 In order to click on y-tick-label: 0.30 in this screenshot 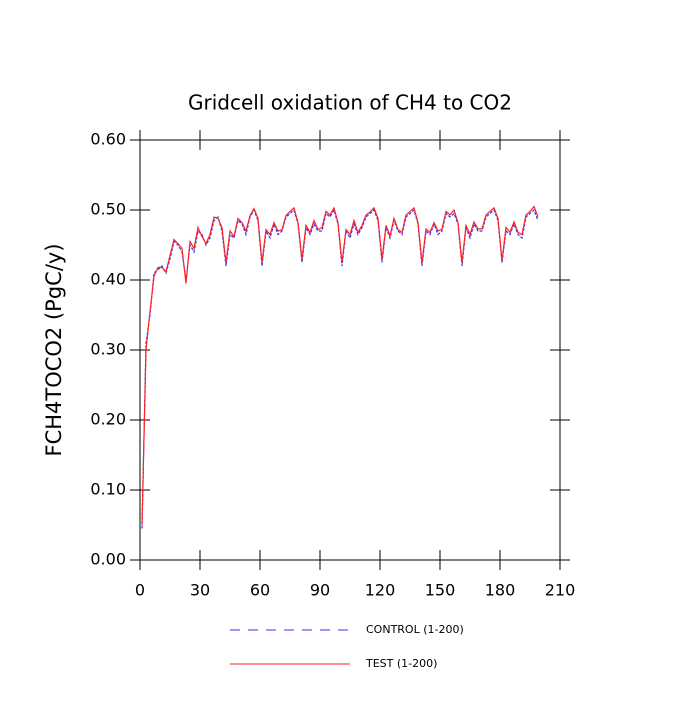, I will do `click(108, 349)`.